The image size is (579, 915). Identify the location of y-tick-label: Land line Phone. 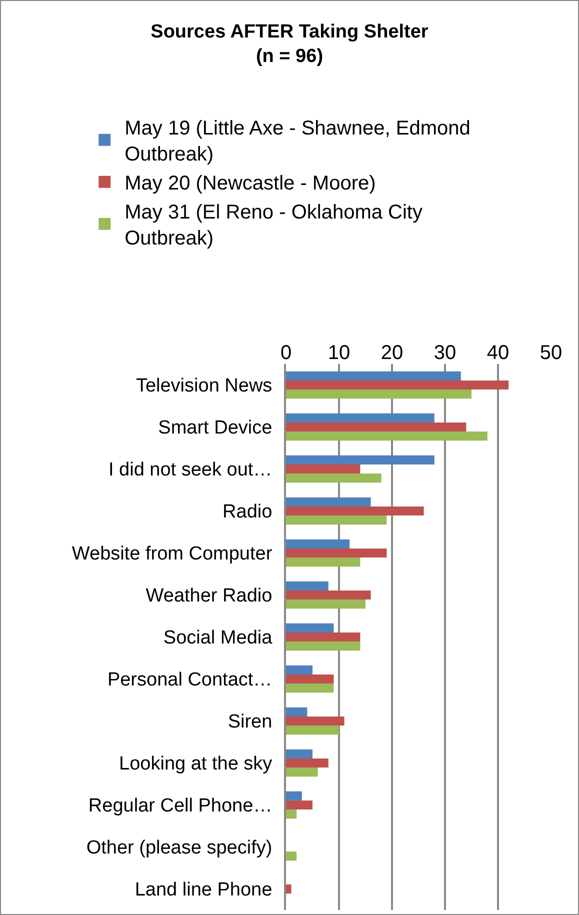
(203, 890).